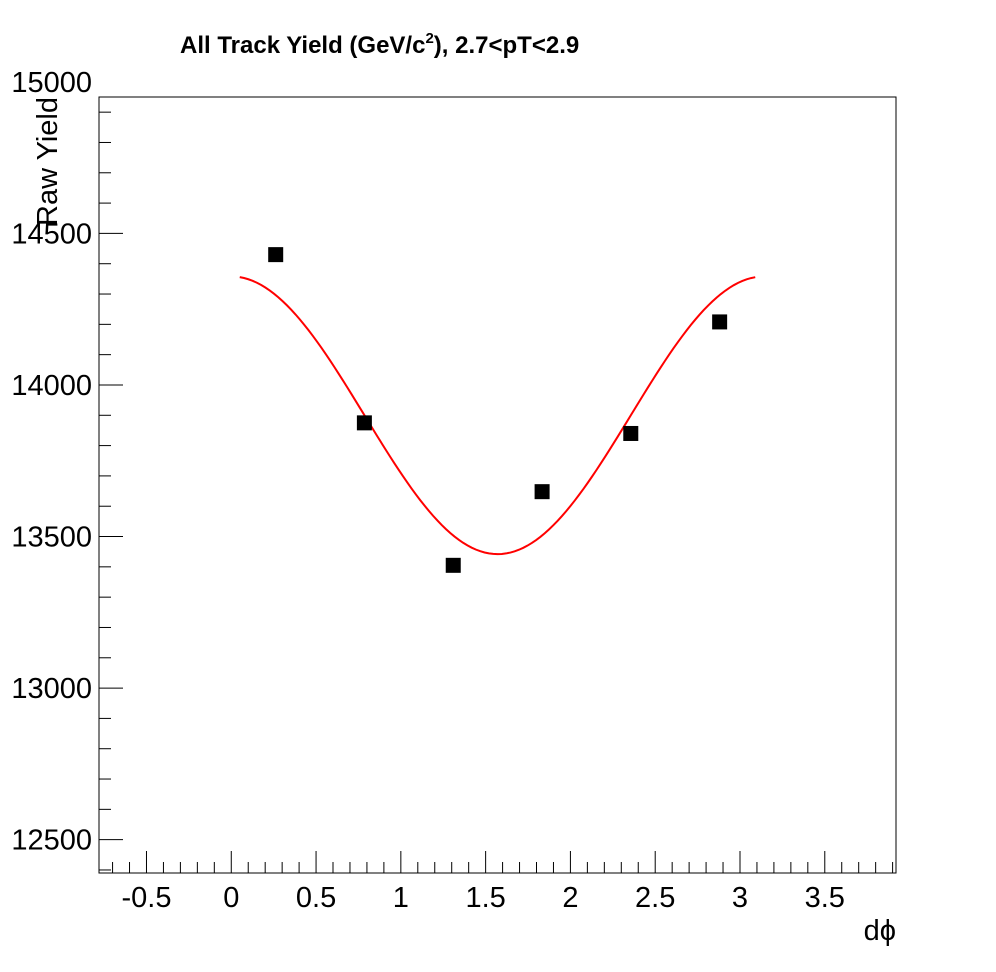 This screenshot has height=972, width=996. Describe the element at coordinates (51, 841) in the screenshot. I see `y-tick-label: 12500` at that location.